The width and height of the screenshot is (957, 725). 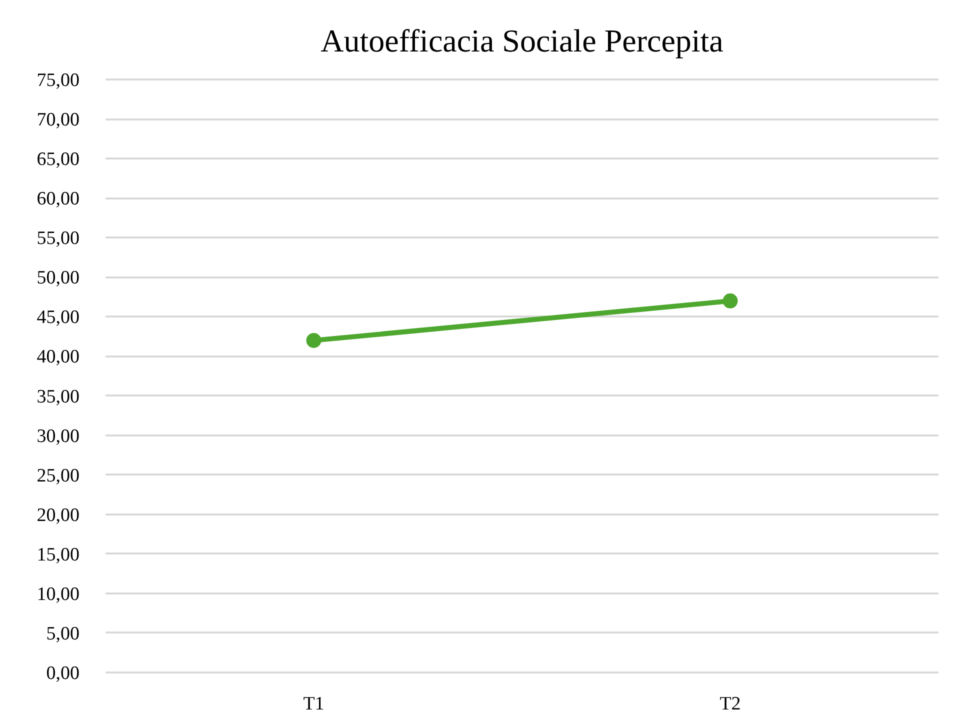 I want to click on y-tick-label: 65,00, so click(x=58, y=159).